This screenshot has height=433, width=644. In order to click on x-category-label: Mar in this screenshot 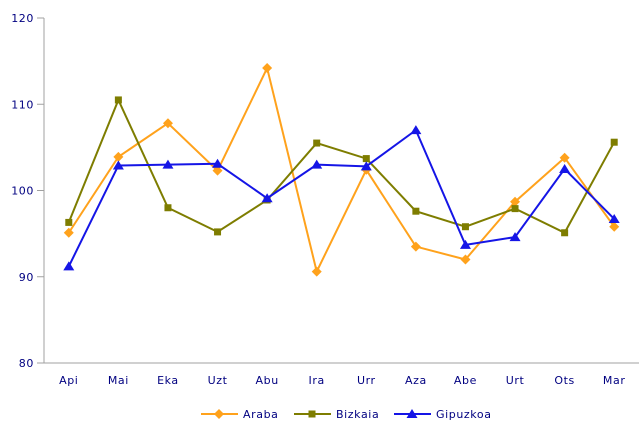, I will do `click(614, 380)`.